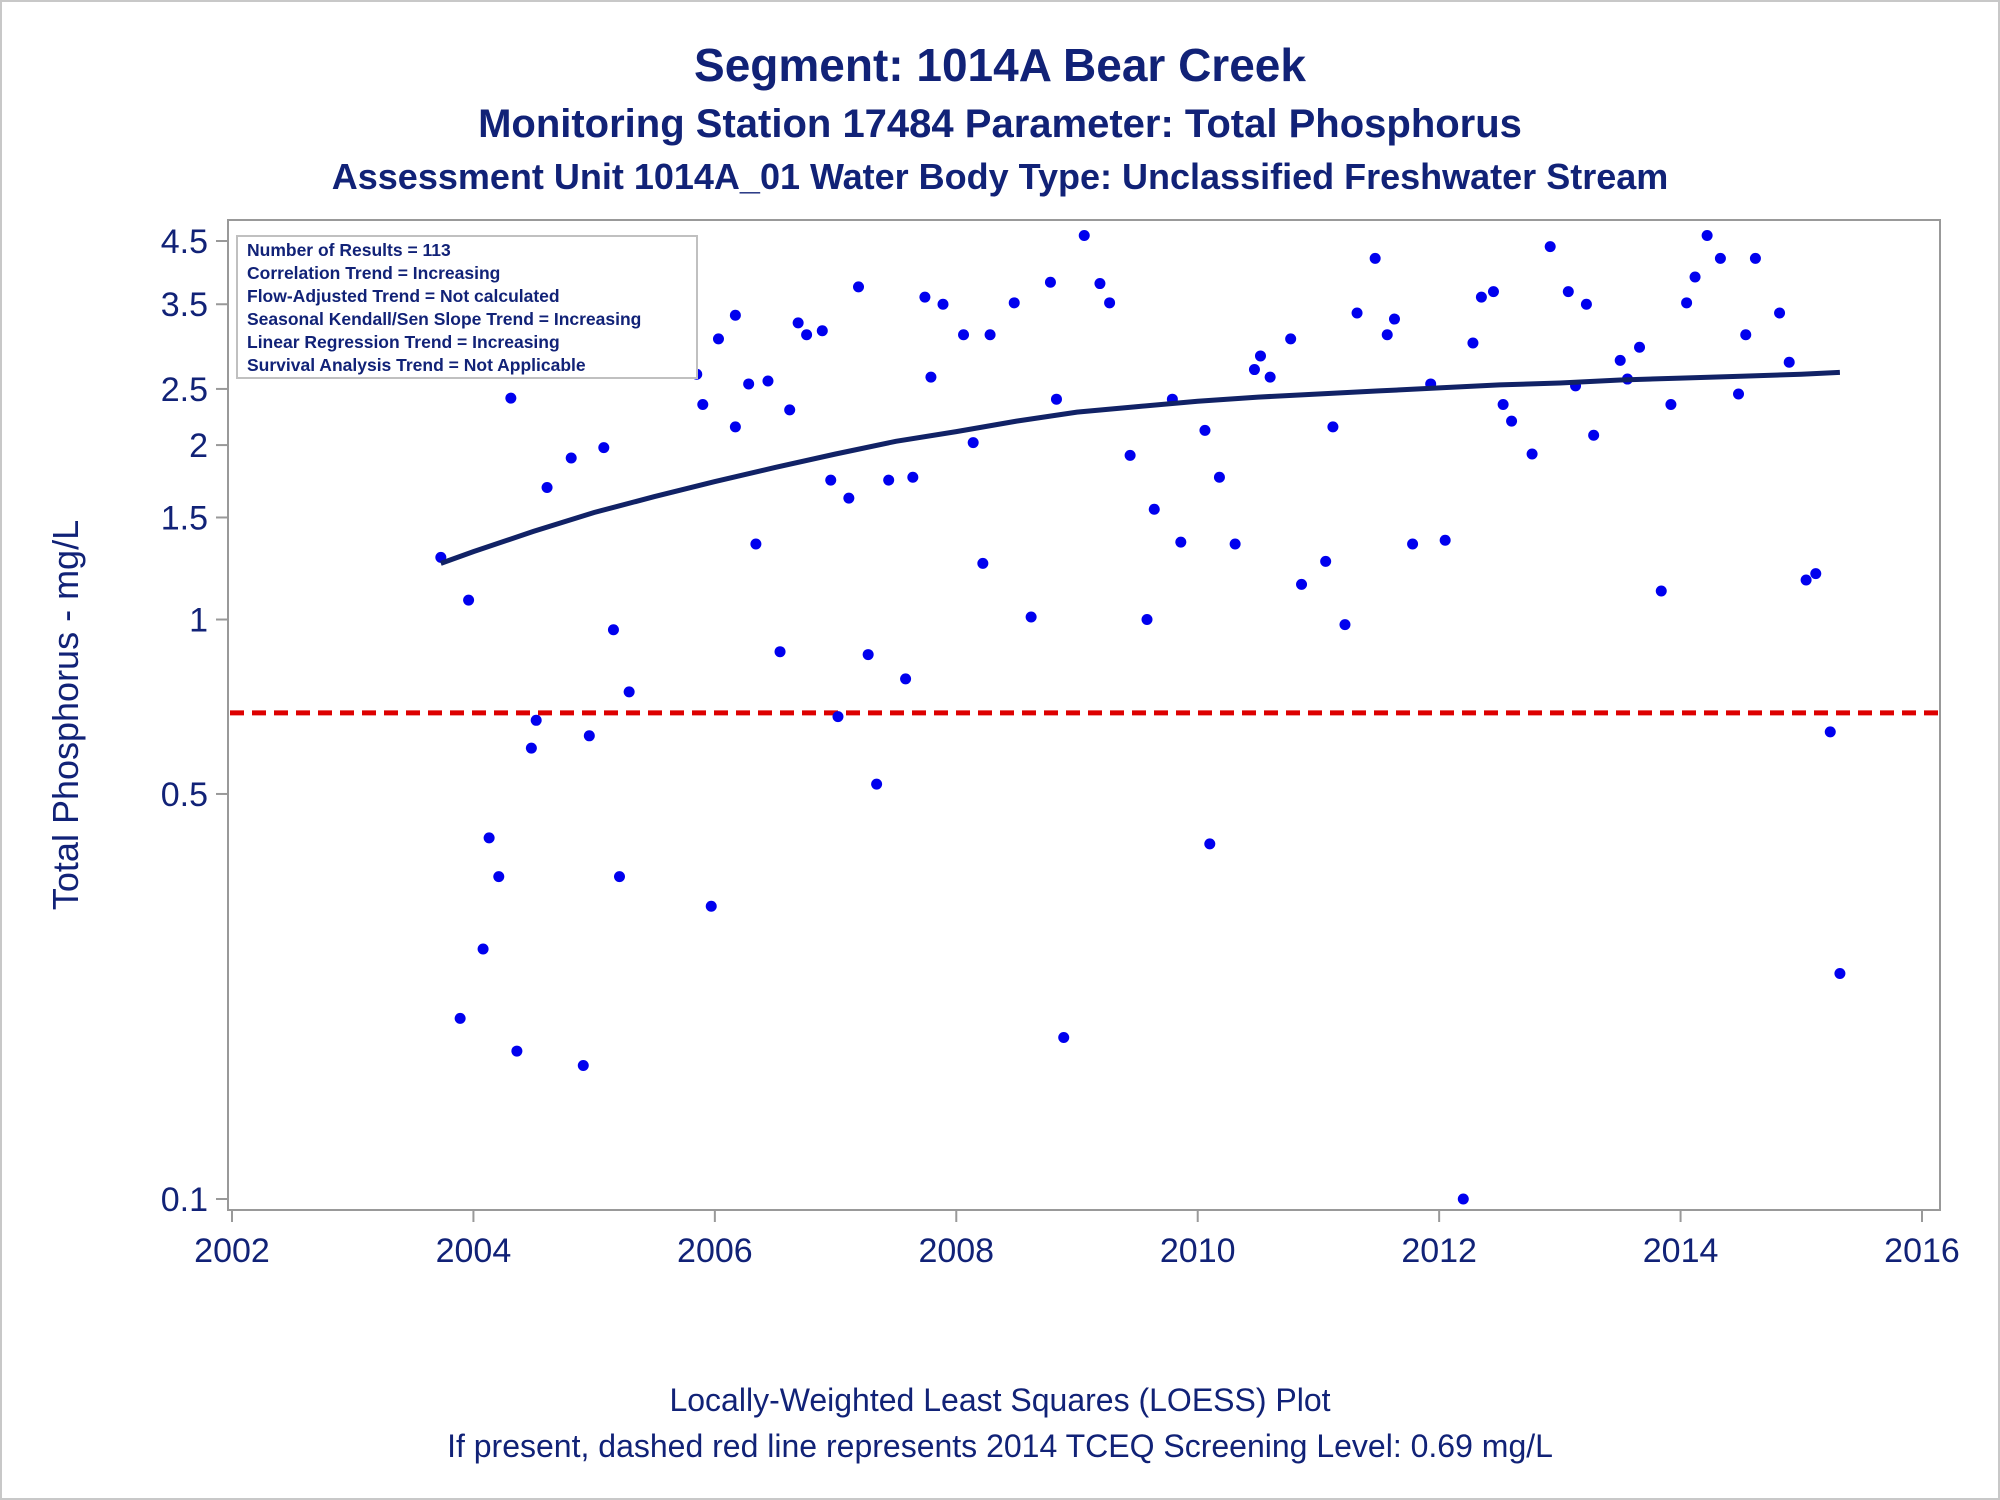  I want to click on inset-box, so click(467, 307).